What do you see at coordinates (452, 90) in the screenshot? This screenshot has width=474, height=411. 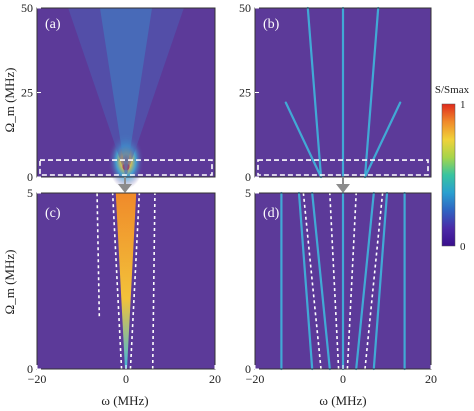 I see `colorbar-label: S/Smax` at bounding box center [452, 90].